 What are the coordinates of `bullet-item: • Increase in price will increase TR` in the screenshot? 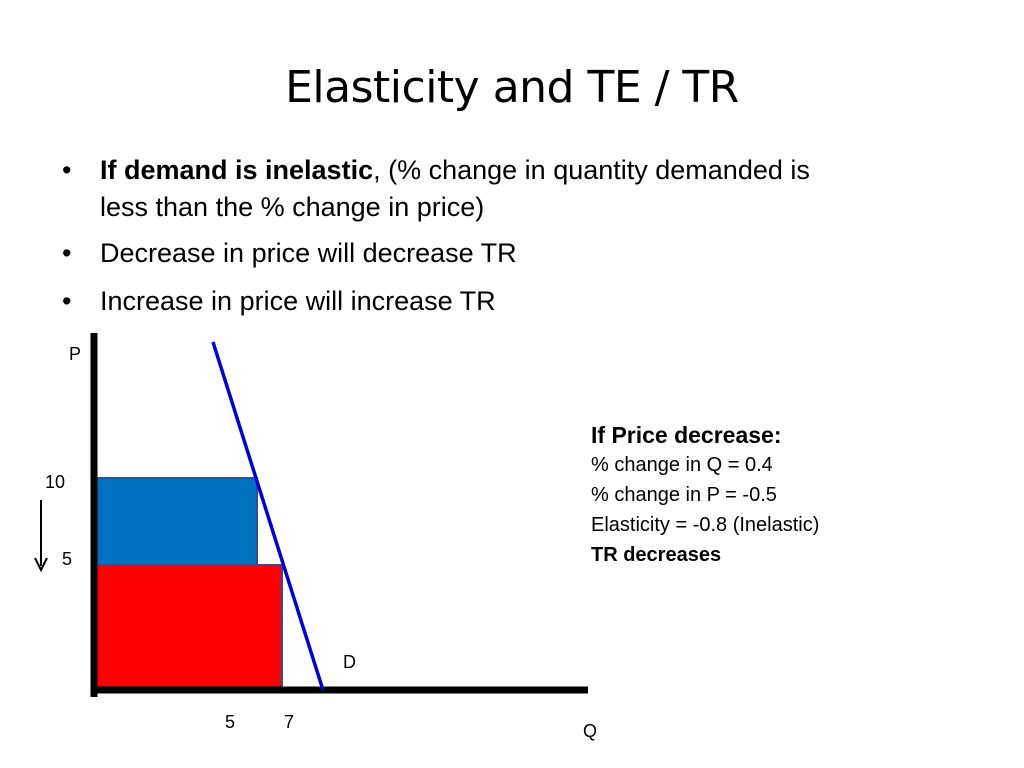 It's located at (442, 301).